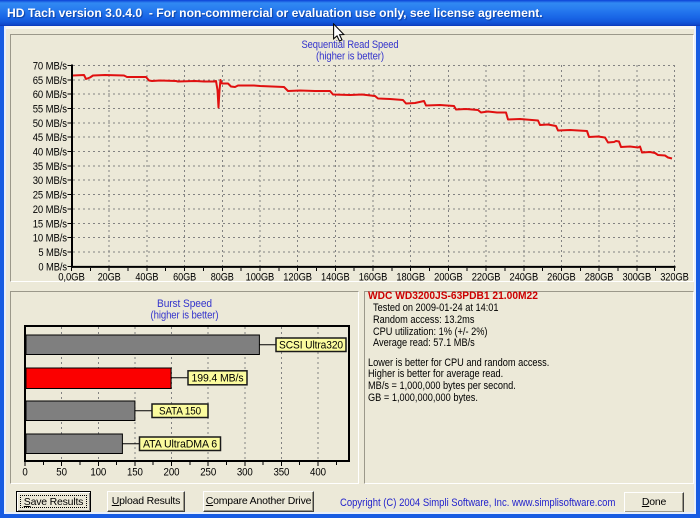 This screenshot has width=700, height=518. I want to click on svg-text: 0, so click(24, 473).